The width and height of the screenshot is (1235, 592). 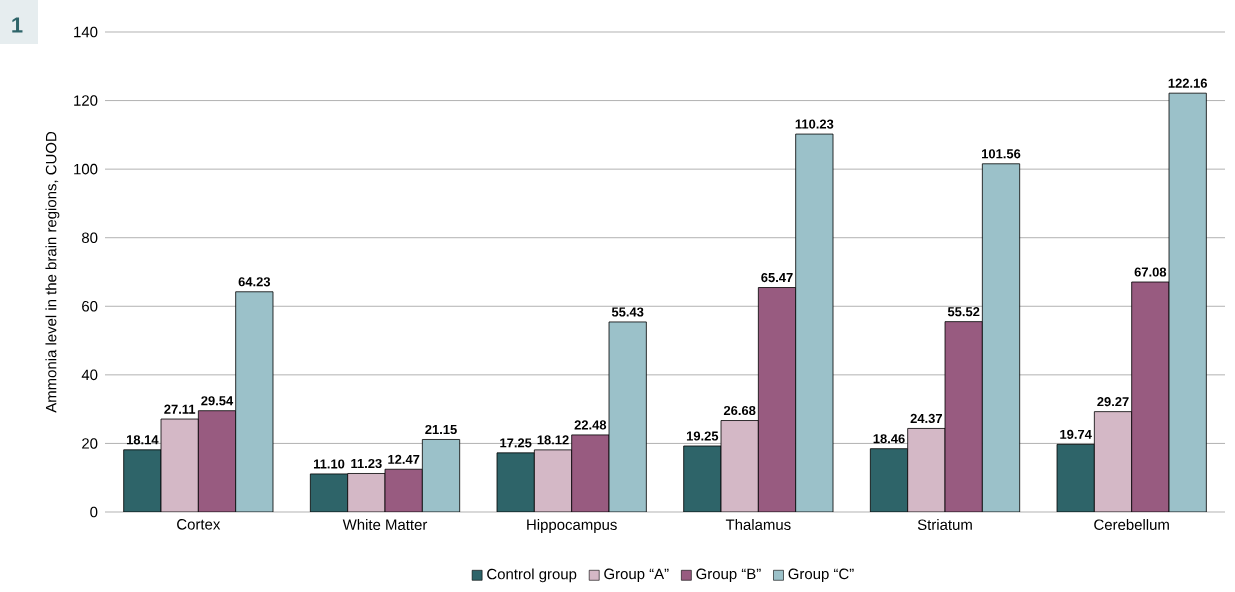 I want to click on x-tick-label: Hippocampus, so click(x=572, y=526).